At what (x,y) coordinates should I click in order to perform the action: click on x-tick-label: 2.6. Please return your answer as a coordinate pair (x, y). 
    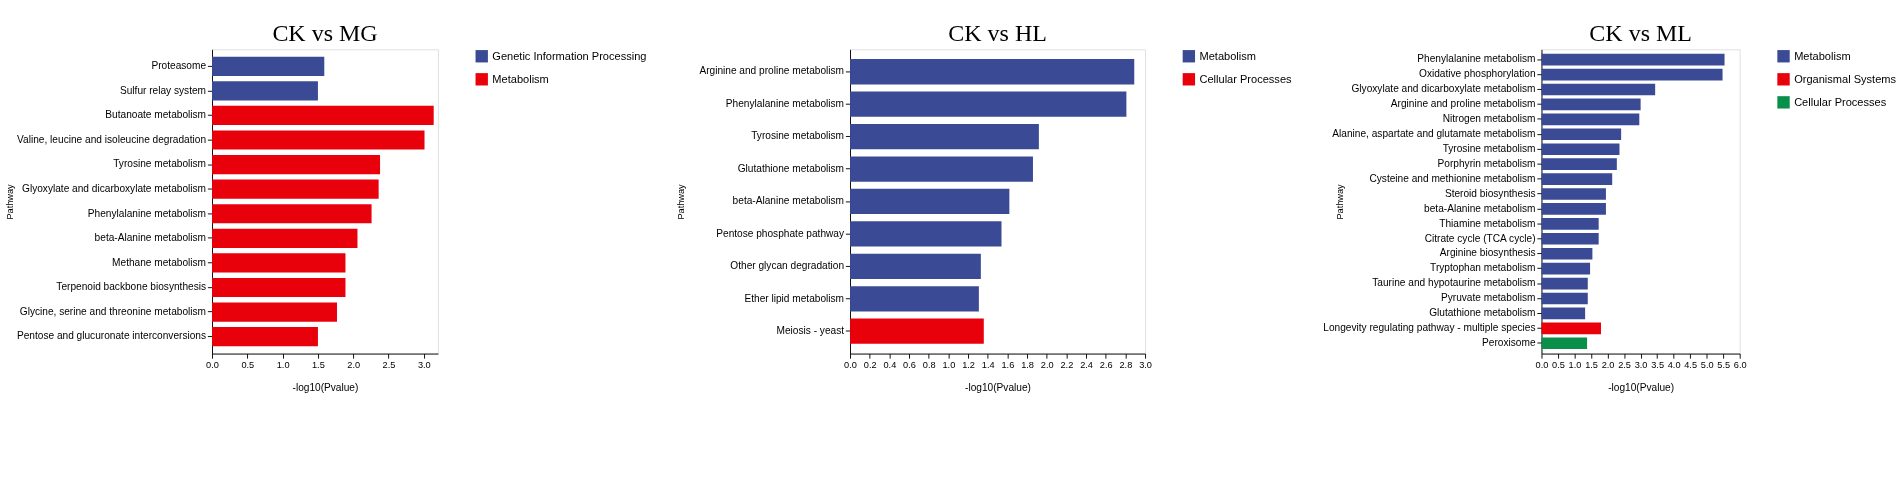
    Looking at the image, I should click on (1106, 364).